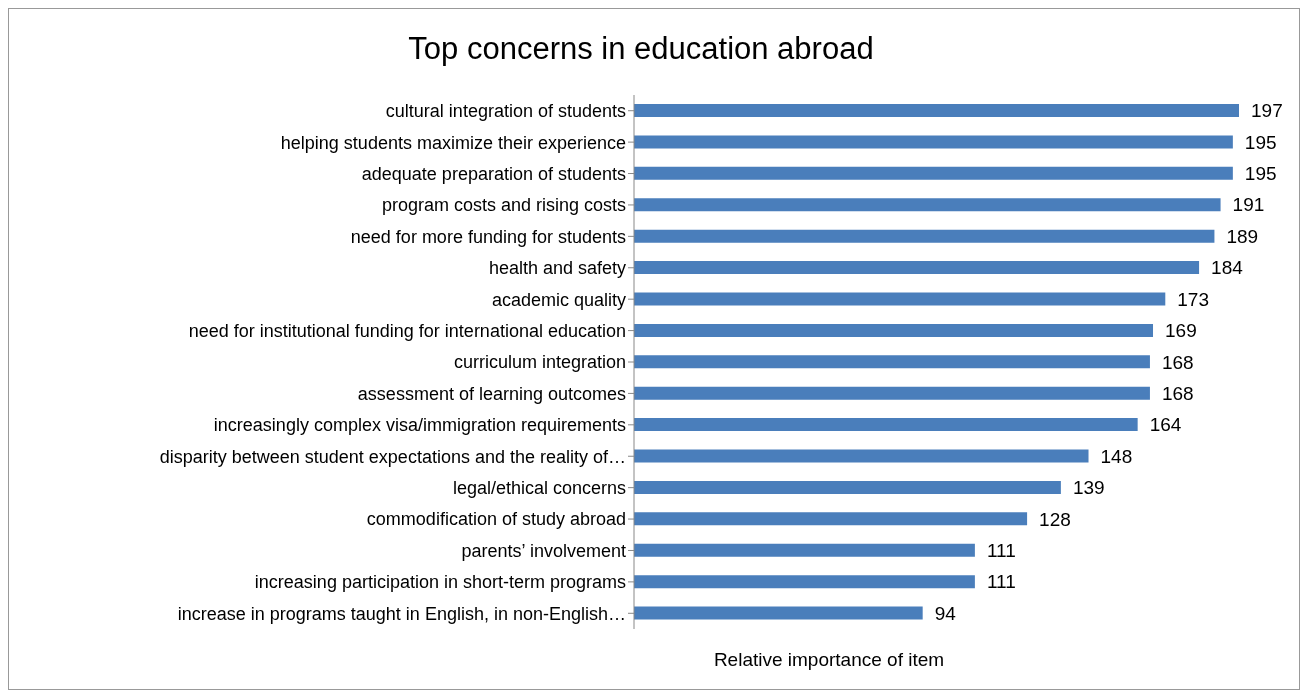  I want to click on y-tick-label: need for more funding for students, so click(488, 236).